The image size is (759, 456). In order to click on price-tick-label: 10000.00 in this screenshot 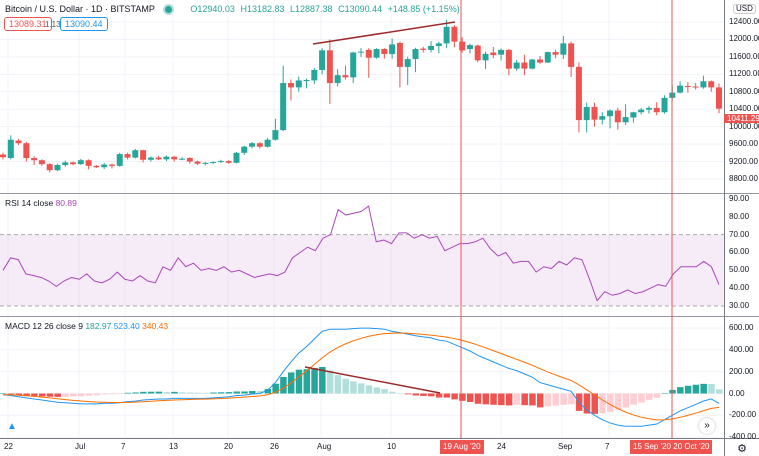, I will do `click(744, 126)`.